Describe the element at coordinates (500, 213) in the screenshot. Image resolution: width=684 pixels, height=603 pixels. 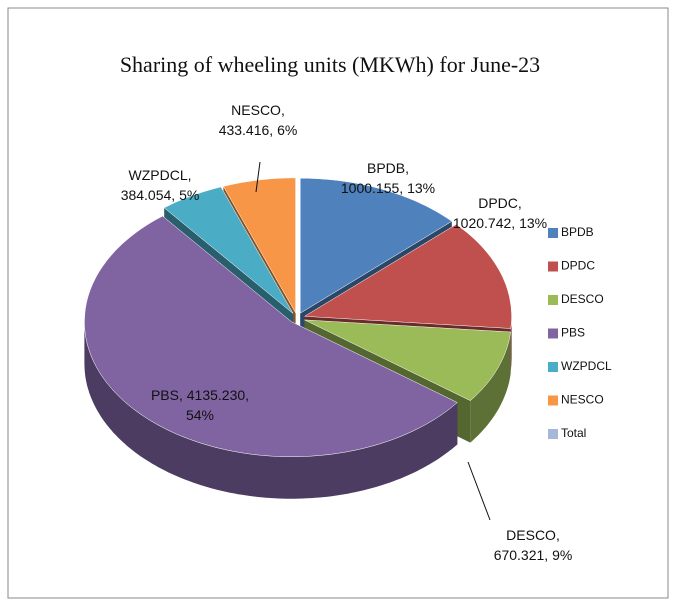
I see `data-label: DPDC, 1020.742, 13%` at that location.